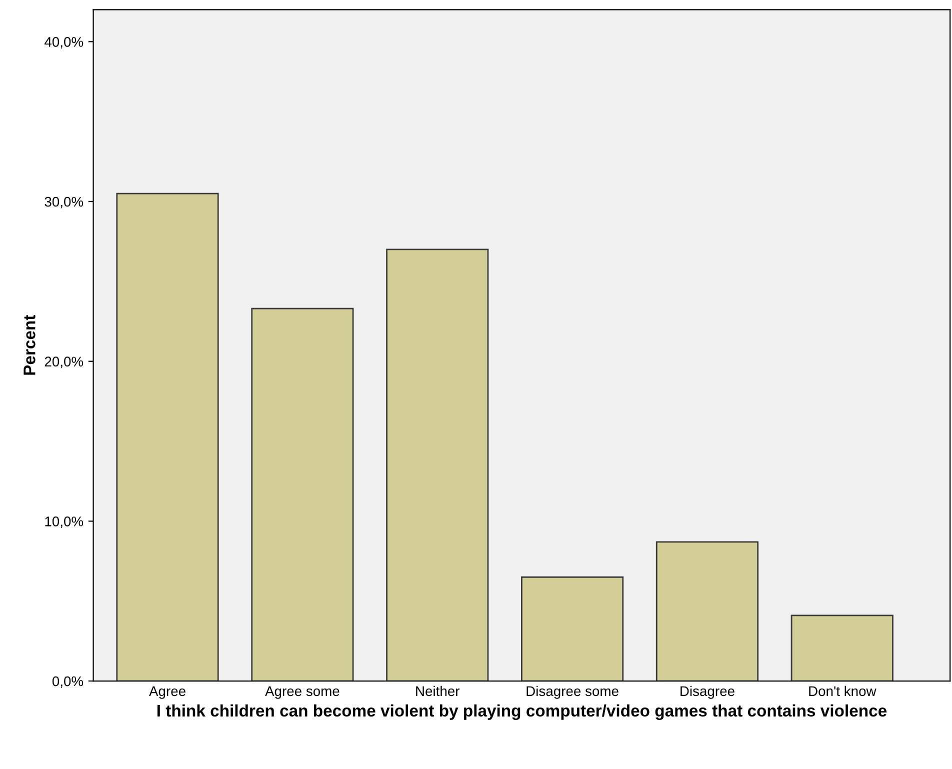 The height and width of the screenshot is (769, 952). Describe the element at coordinates (572, 692) in the screenshot. I see `x-tick-label: Disagree some` at that location.